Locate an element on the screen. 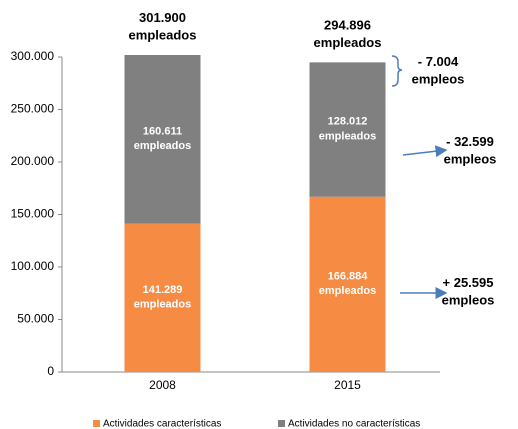 The width and height of the screenshot is (518, 429). brace-path is located at coordinates (397, 71).